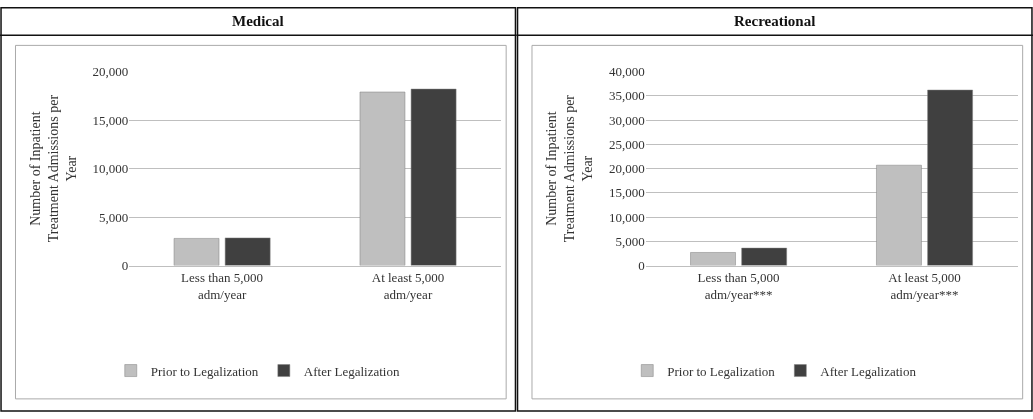 Image resolution: width=1033 pixels, height=419 pixels. I want to click on y-tick-label: 30,000, so click(626, 120).